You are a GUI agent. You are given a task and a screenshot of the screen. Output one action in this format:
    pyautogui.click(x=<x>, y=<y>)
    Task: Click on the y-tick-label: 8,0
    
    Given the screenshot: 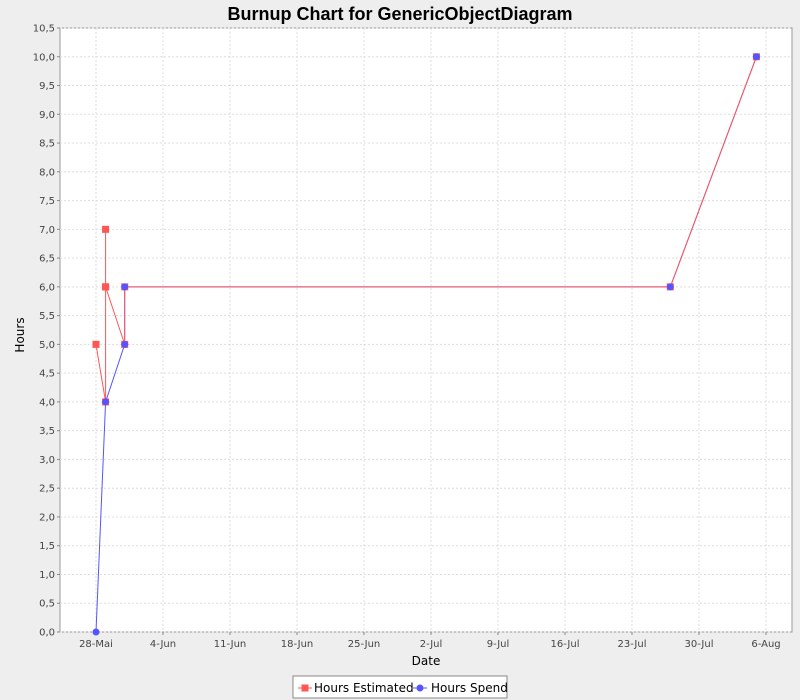 What is the action you would take?
    pyautogui.click(x=47, y=172)
    